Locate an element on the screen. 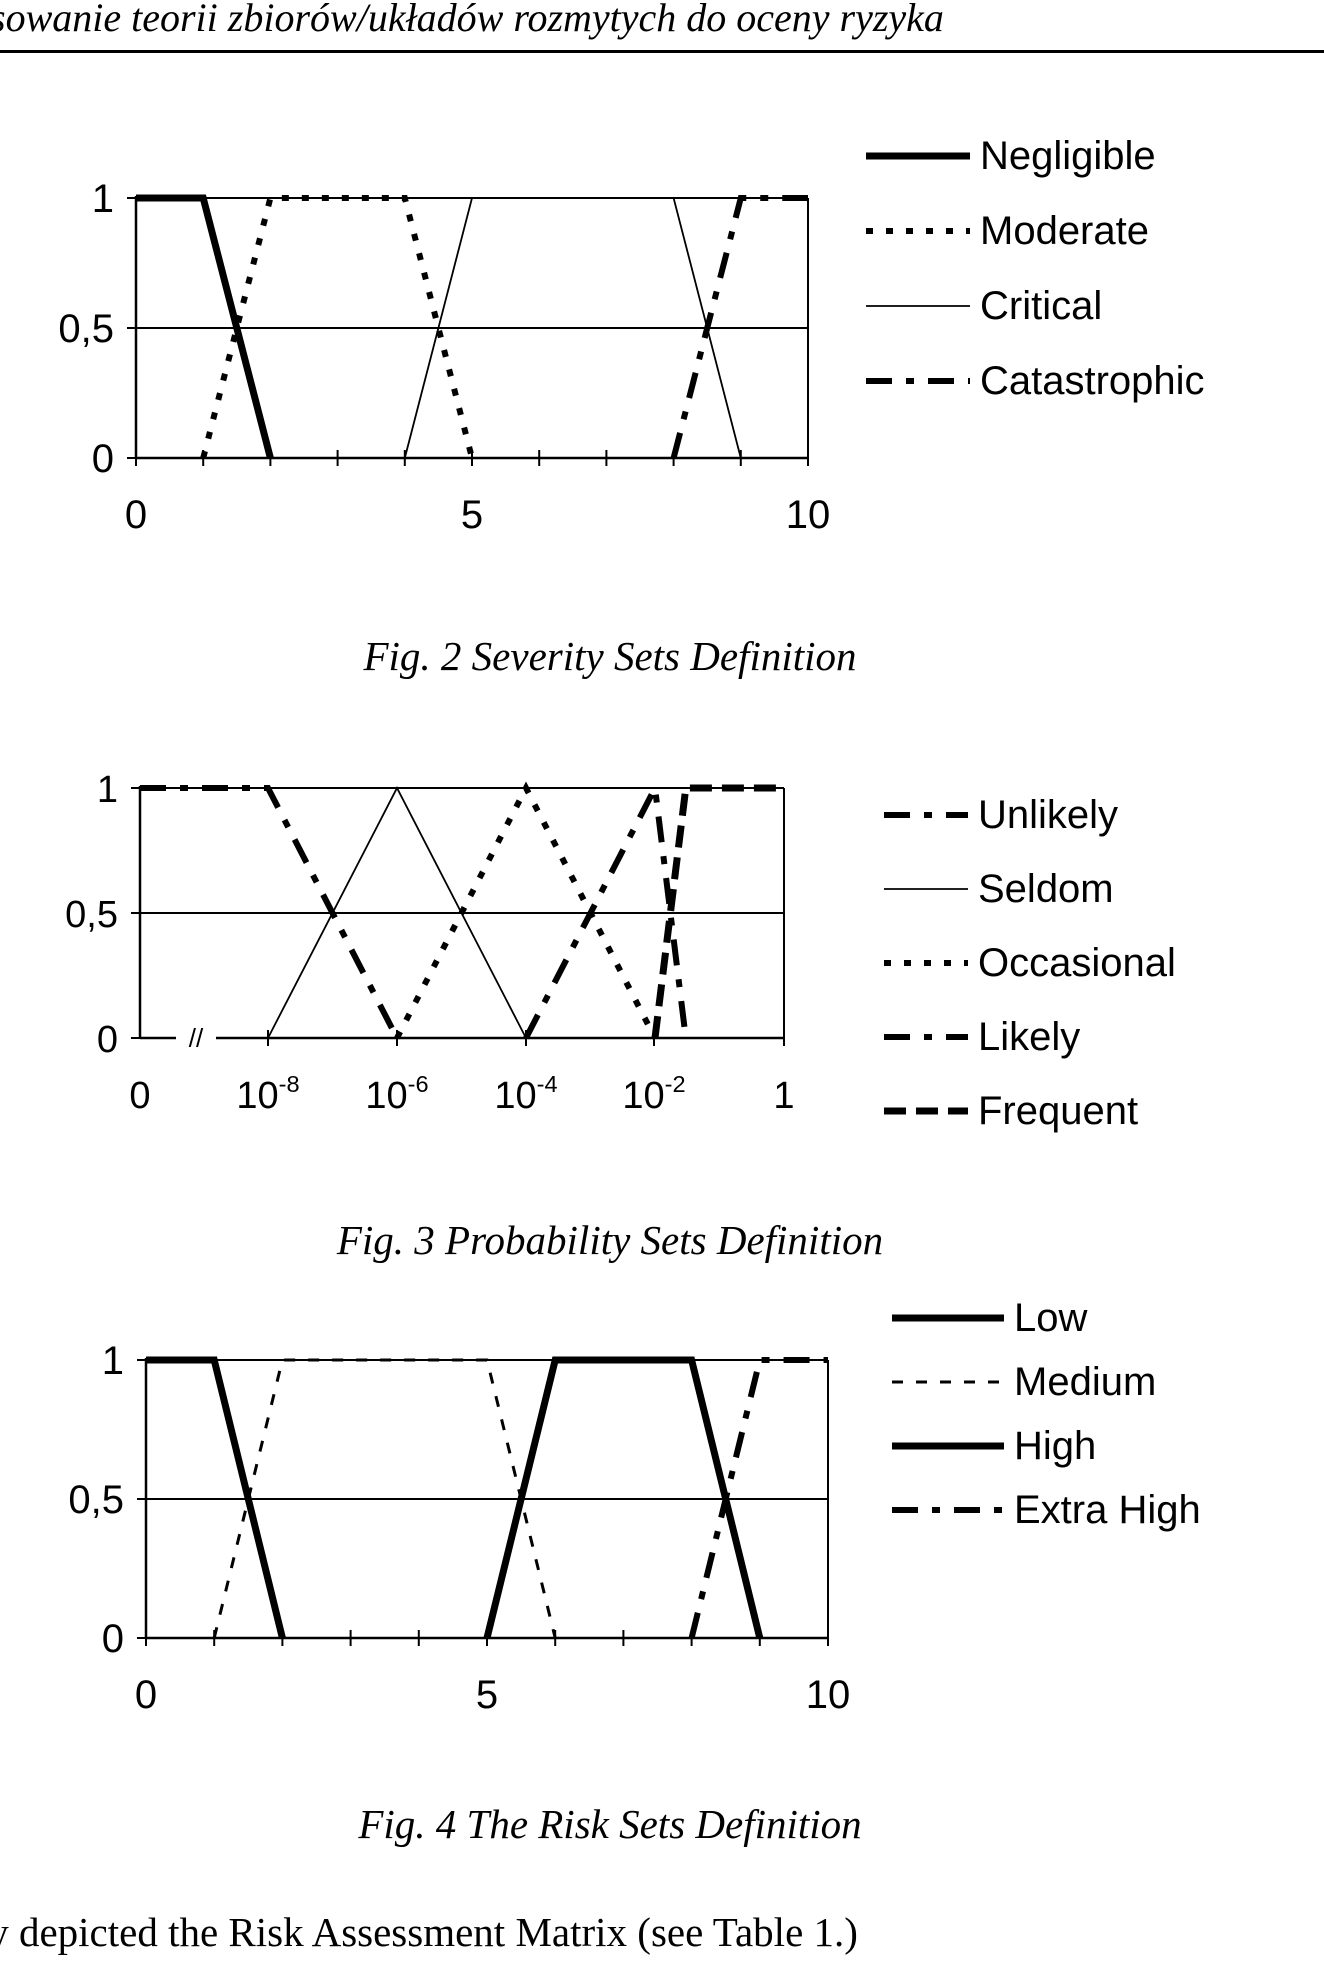 The height and width of the screenshot is (1966, 1324). x-tick-label: 10⁻⁸ is located at coordinates (267, 1094).